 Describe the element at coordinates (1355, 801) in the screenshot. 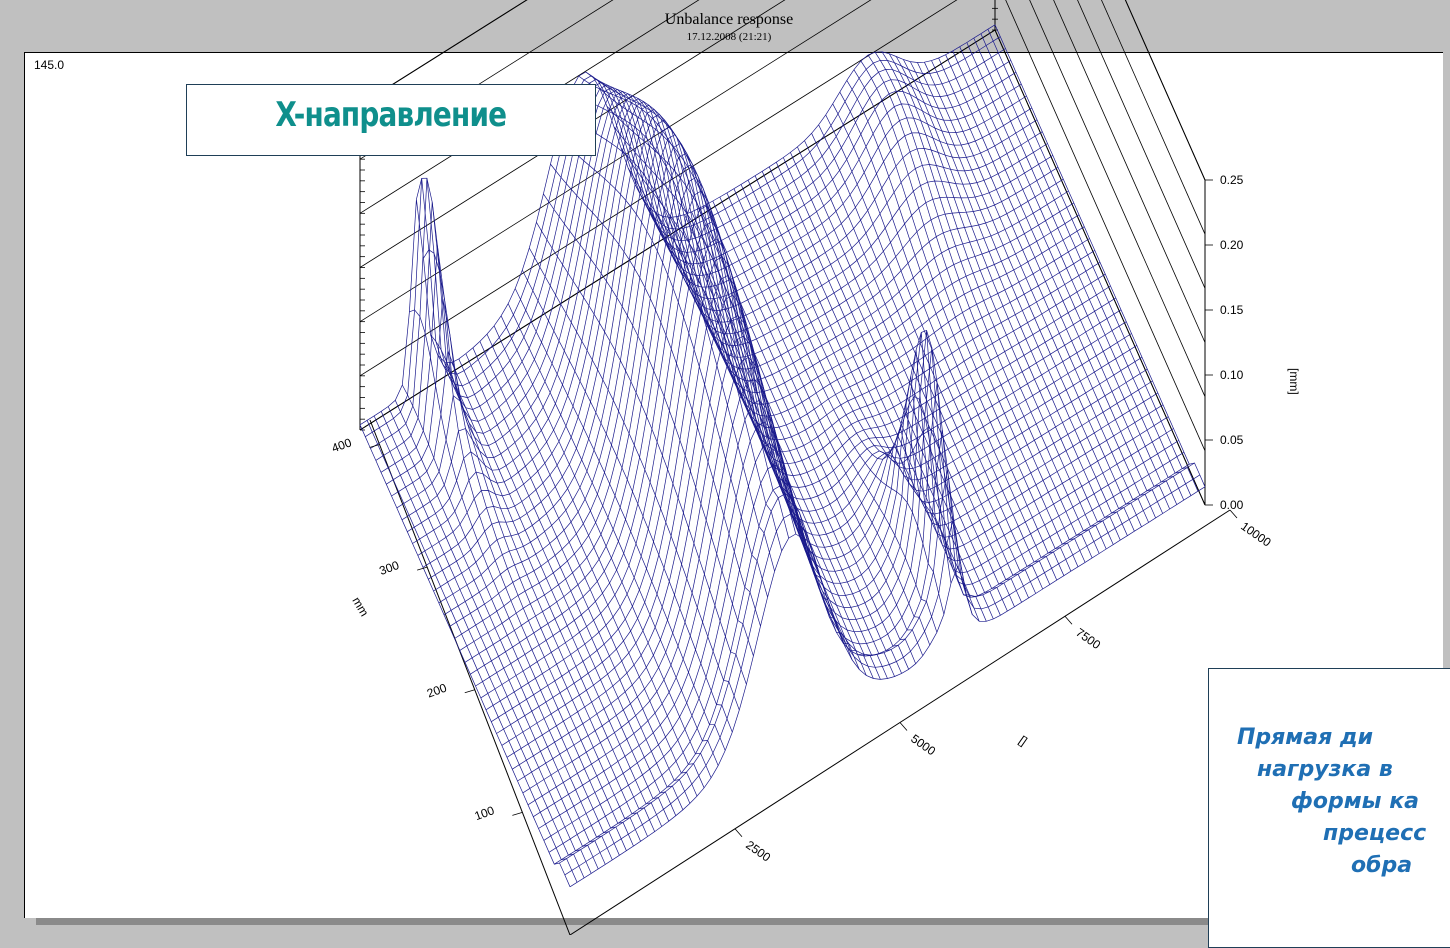

I see `note-line-3: формы ка` at that location.